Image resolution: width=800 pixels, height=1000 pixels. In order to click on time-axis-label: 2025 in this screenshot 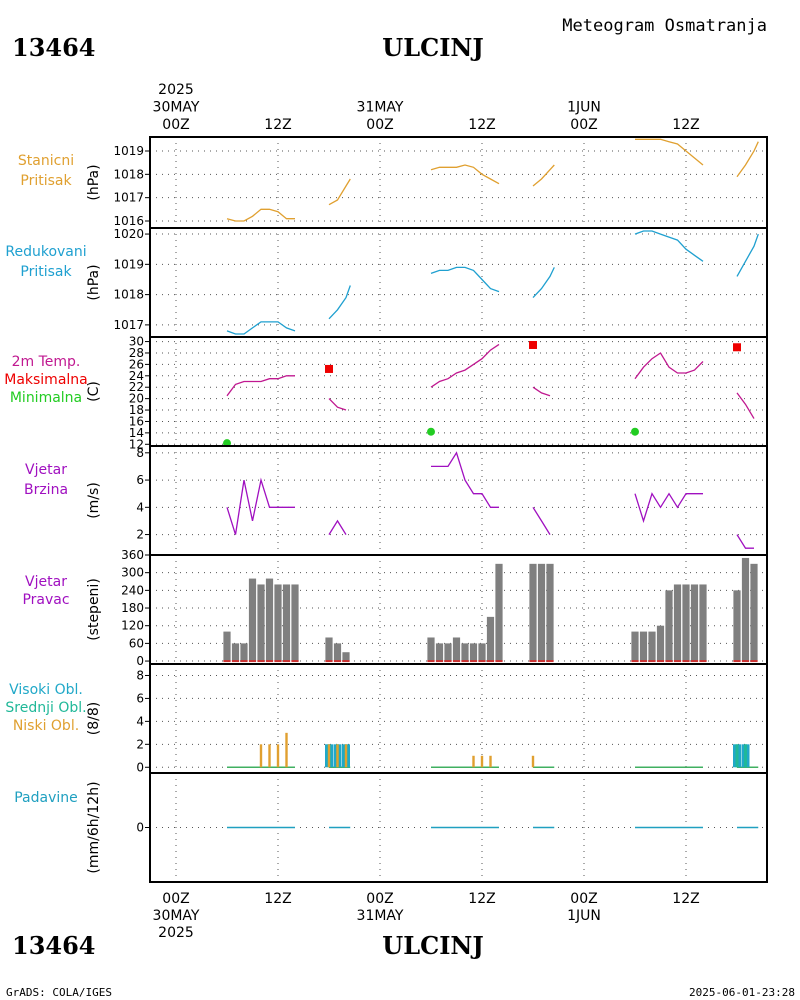, I will do `click(176, 933)`.